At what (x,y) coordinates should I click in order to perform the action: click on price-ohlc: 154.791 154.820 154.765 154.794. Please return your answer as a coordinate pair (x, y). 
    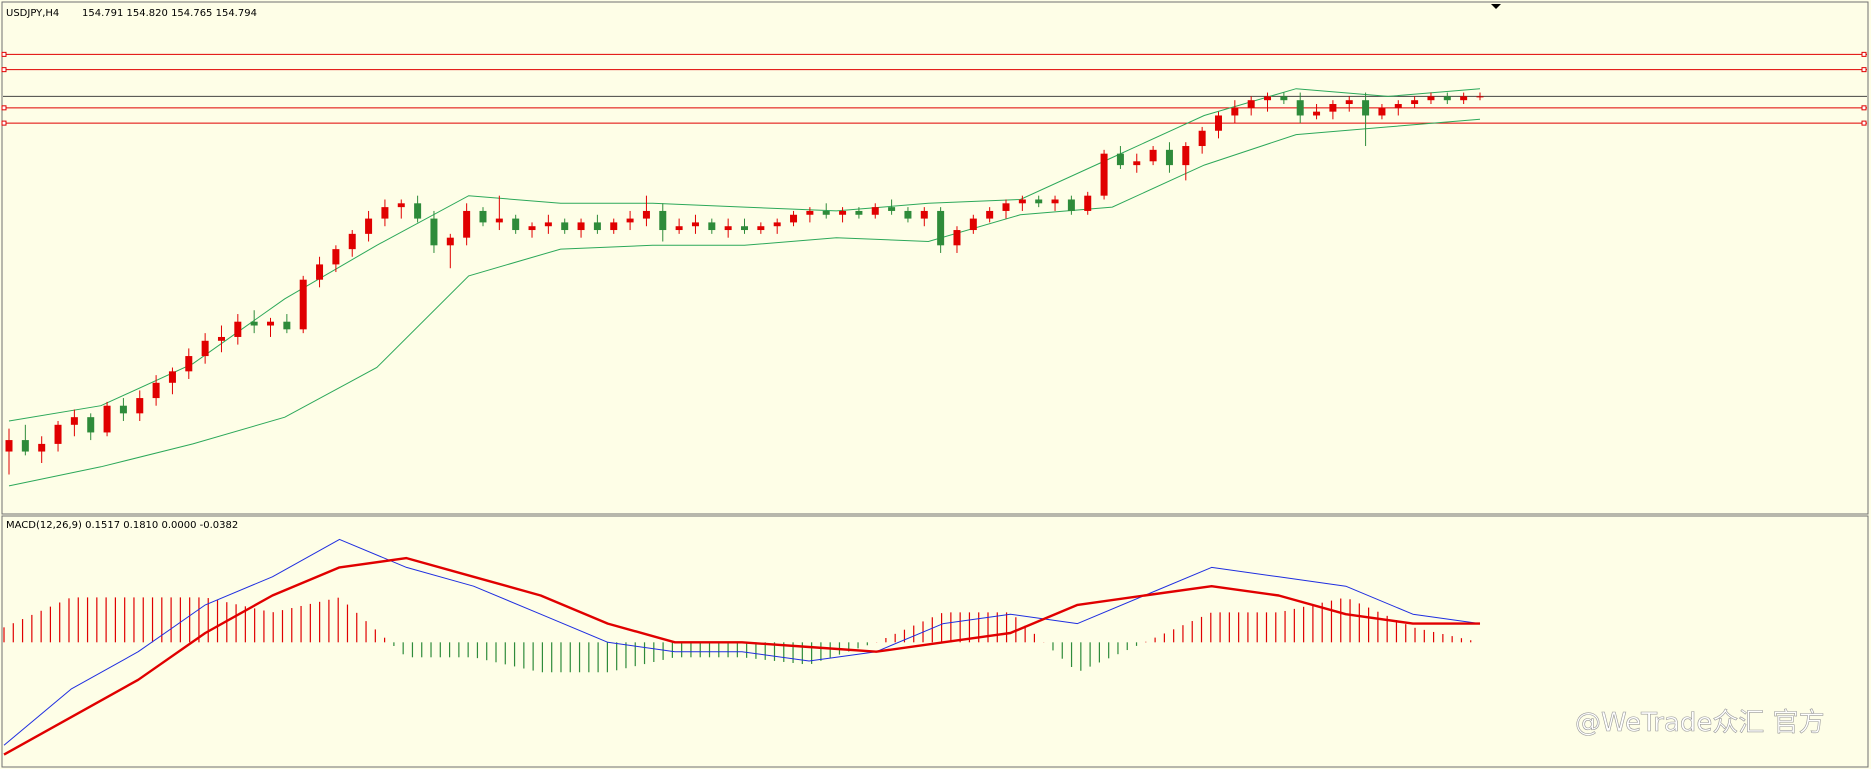
    Looking at the image, I should click on (169, 13).